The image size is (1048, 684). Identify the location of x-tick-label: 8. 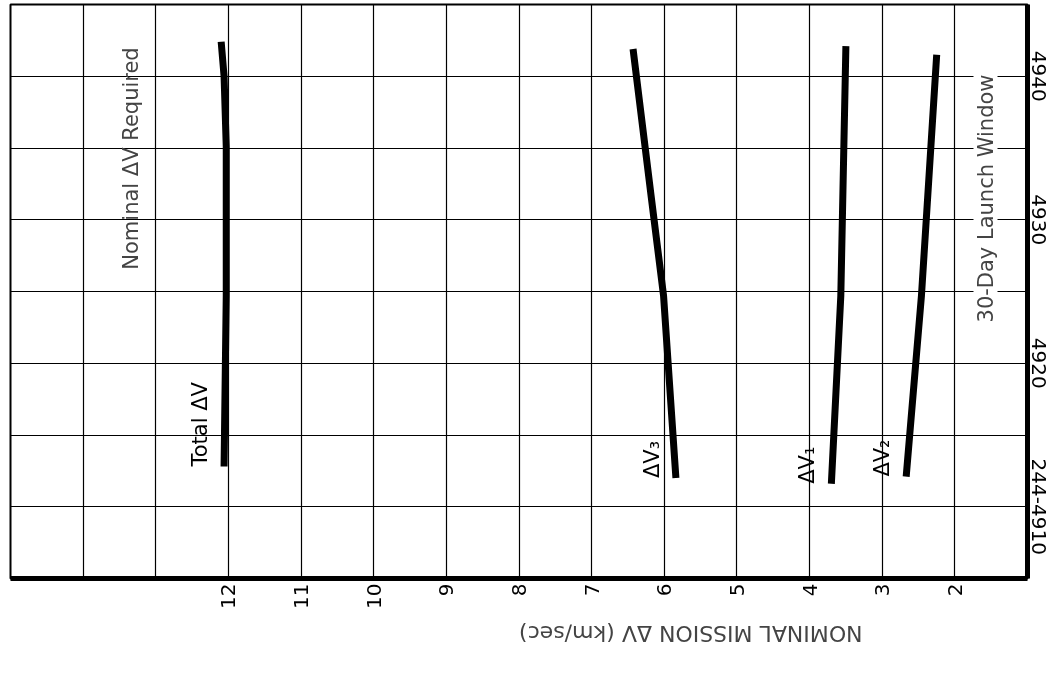
(519, 590).